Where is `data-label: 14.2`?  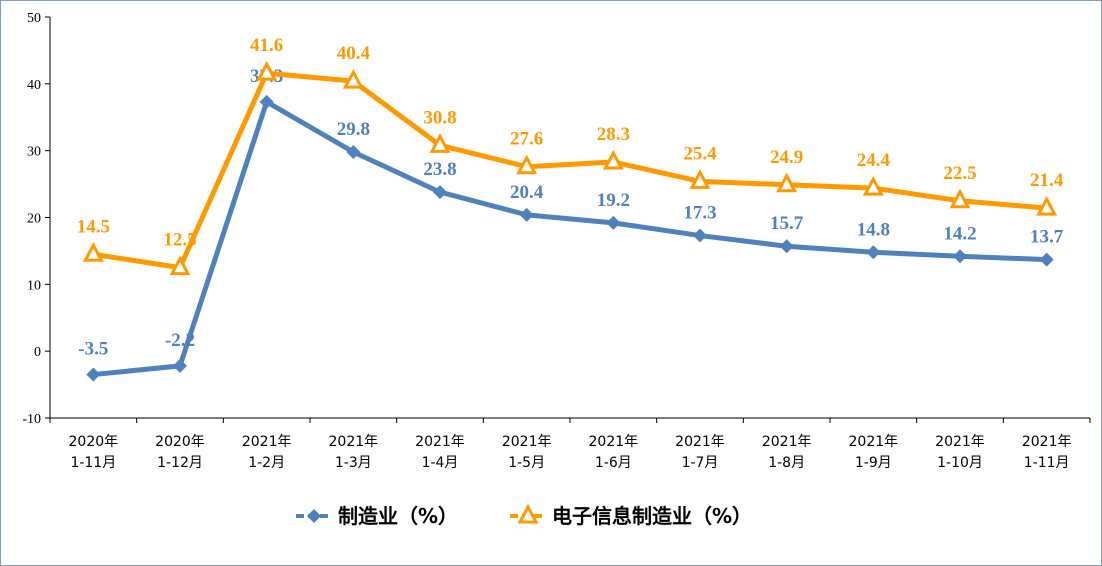 data-label: 14.2 is located at coordinates (959, 233).